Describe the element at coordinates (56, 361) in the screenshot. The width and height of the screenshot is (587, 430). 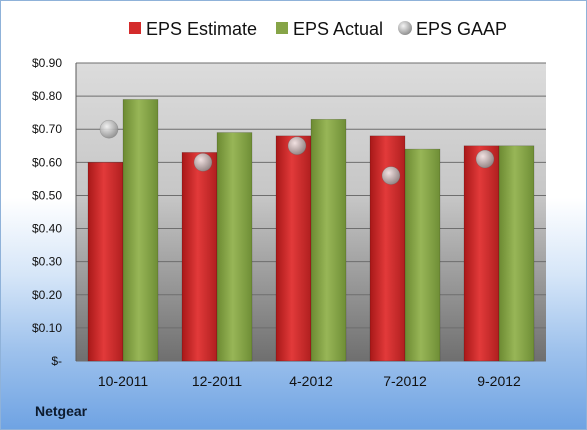
I see `y-tick-label: $-` at that location.